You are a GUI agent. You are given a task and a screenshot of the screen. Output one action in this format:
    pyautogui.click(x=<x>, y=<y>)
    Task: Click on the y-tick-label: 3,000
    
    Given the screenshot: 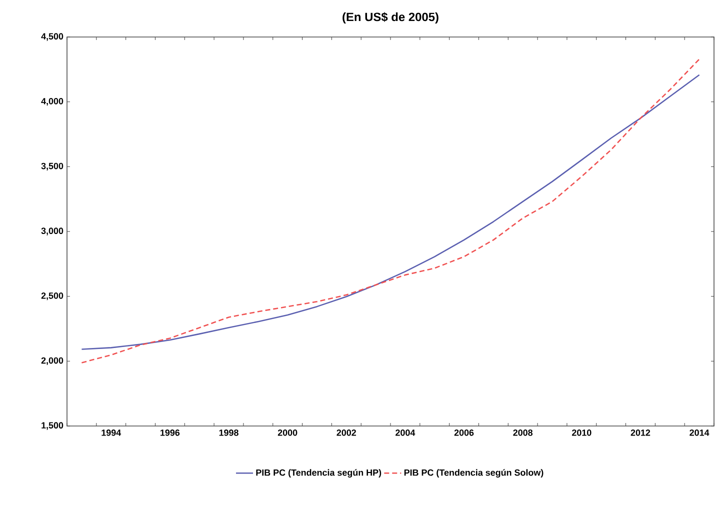 What is the action you would take?
    pyautogui.click(x=52, y=232)
    